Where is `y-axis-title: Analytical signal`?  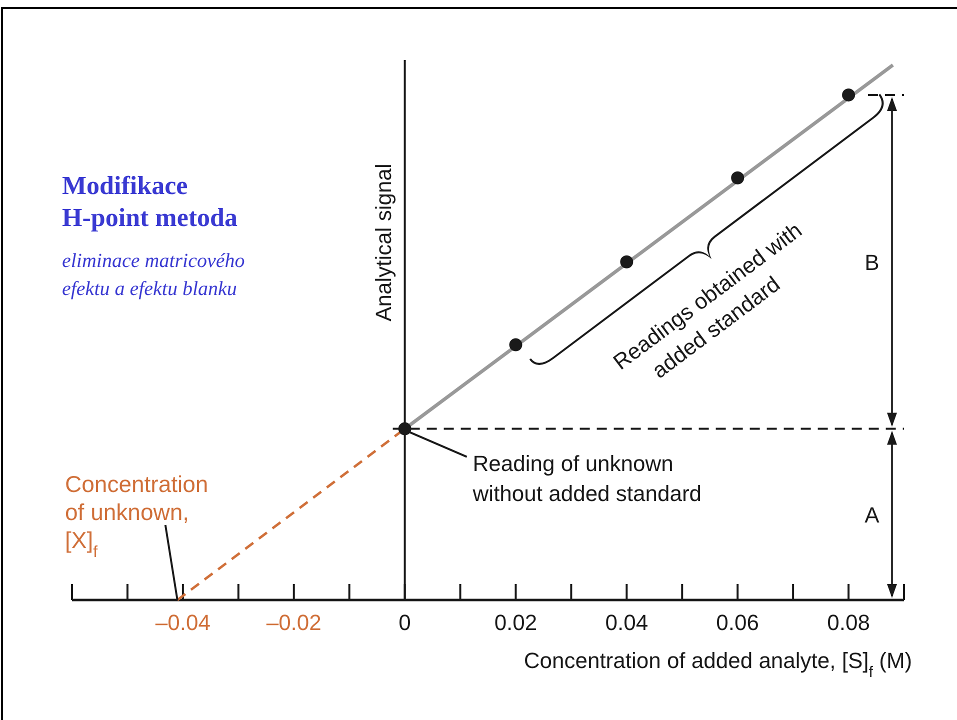 y-axis-title: Analytical signal is located at coordinates (383, 243).